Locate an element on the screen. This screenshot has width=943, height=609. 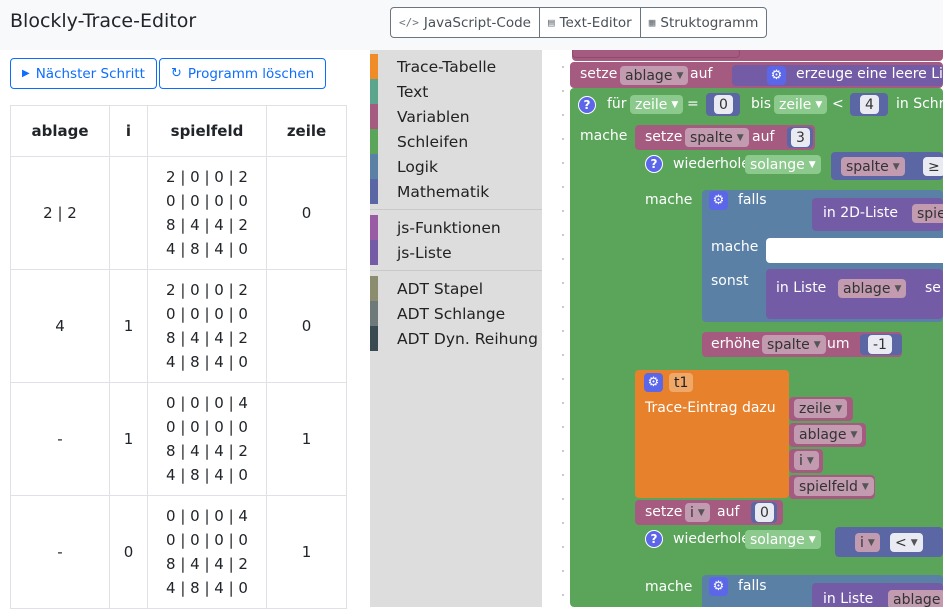
trace-id-field: t1 is located at coordinates (681, 382).